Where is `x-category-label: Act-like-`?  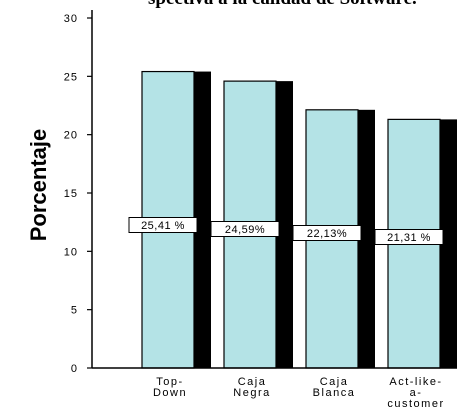 x-category-label: Act-like- is located at coordinates (415, 382).